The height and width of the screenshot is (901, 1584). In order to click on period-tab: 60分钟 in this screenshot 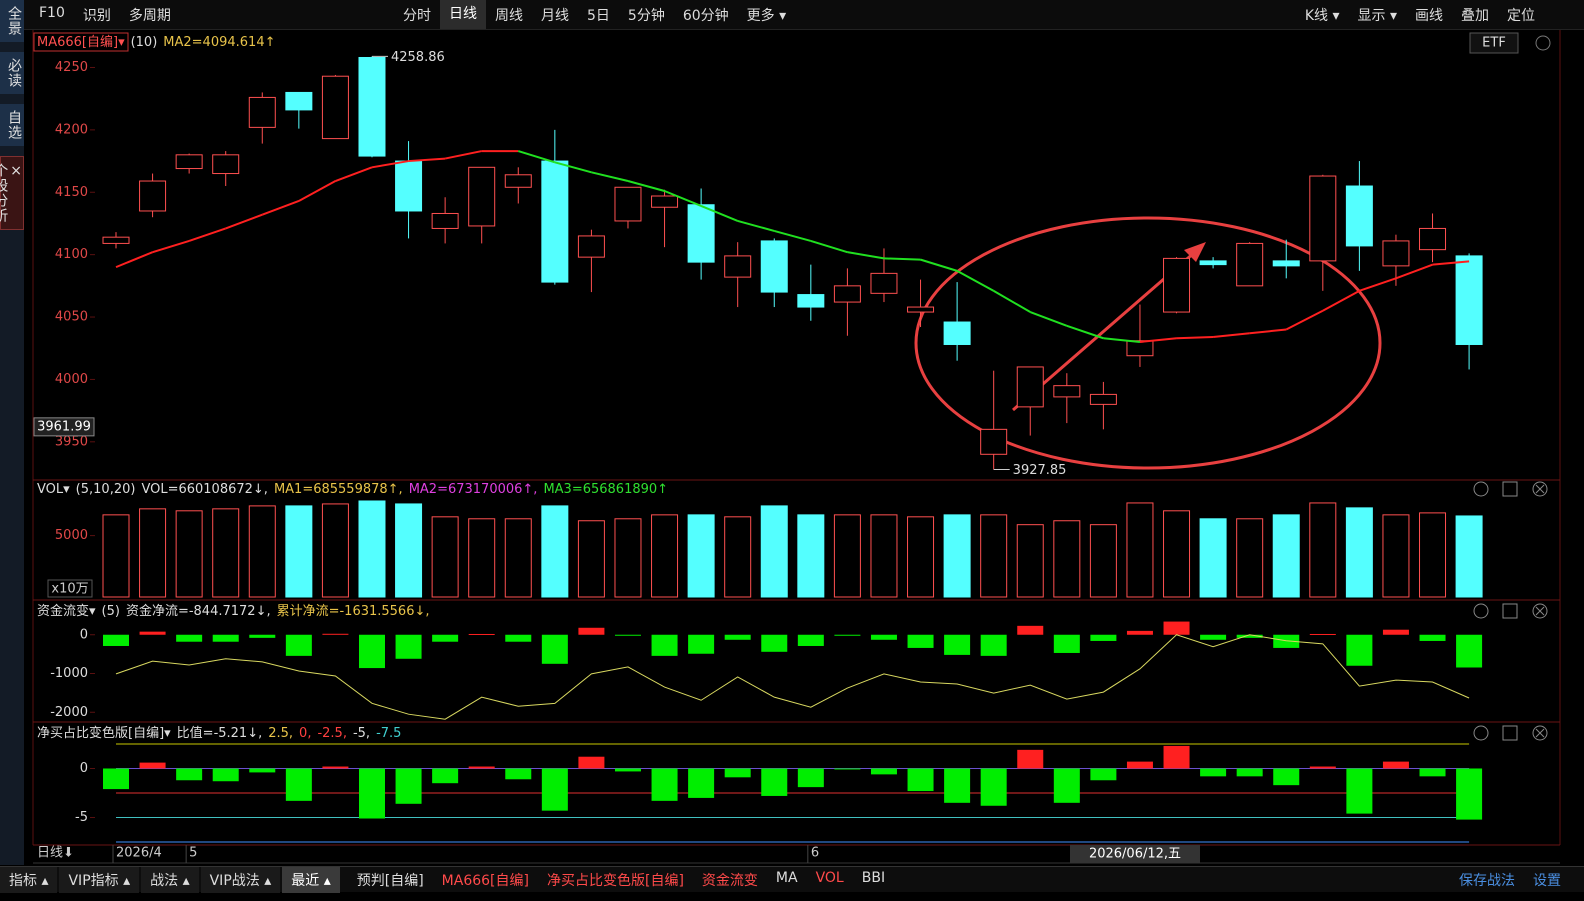, I will do `click(705, 15)`.